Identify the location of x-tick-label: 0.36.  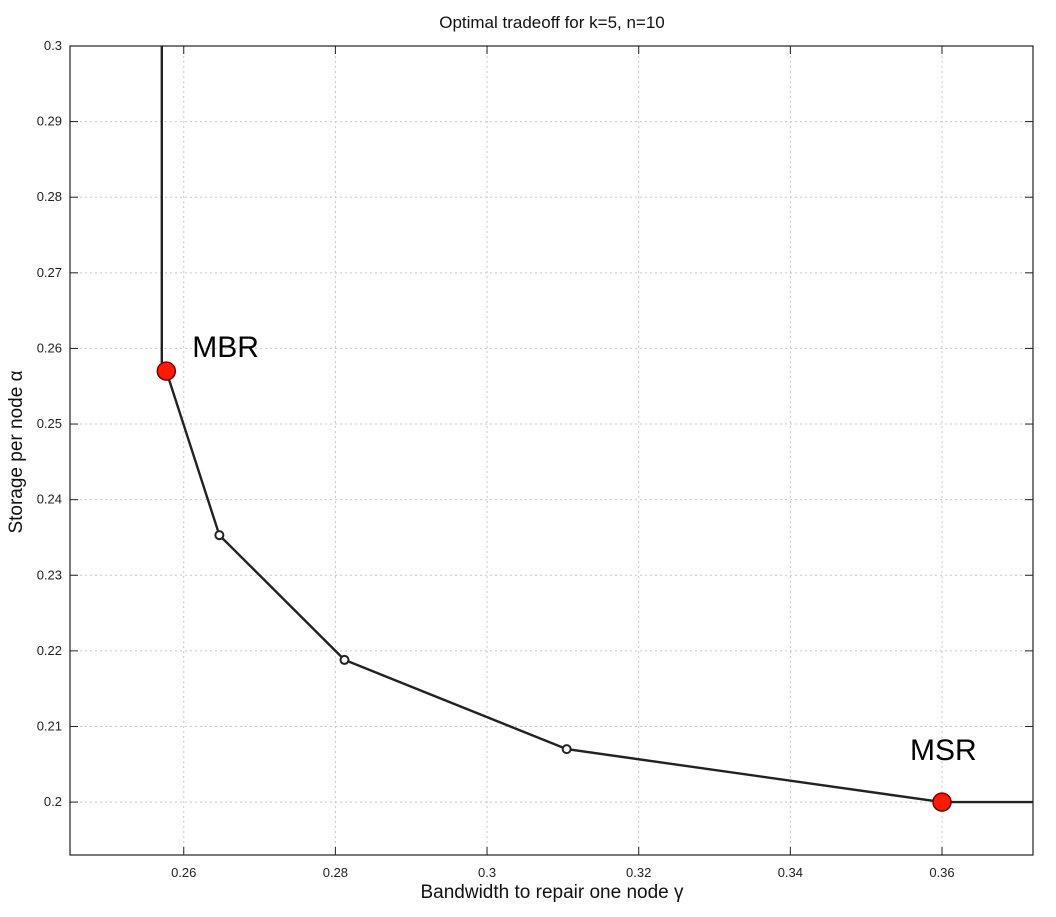
(941, 872).